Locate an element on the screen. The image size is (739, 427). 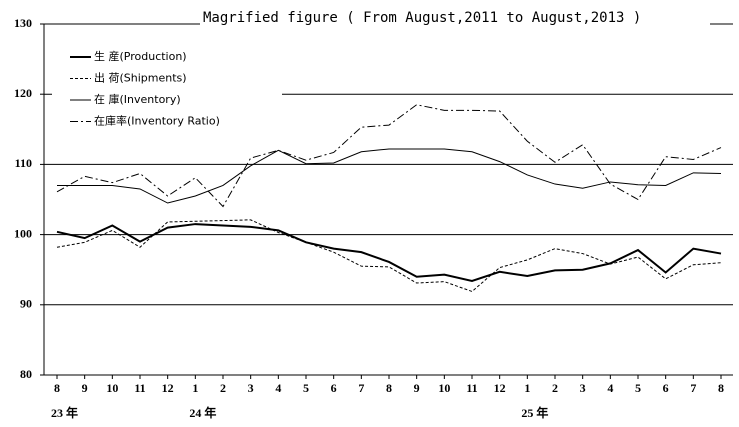
legend-label: 在庫率(Inventory Ratio) is located at coordinates (157, 121).